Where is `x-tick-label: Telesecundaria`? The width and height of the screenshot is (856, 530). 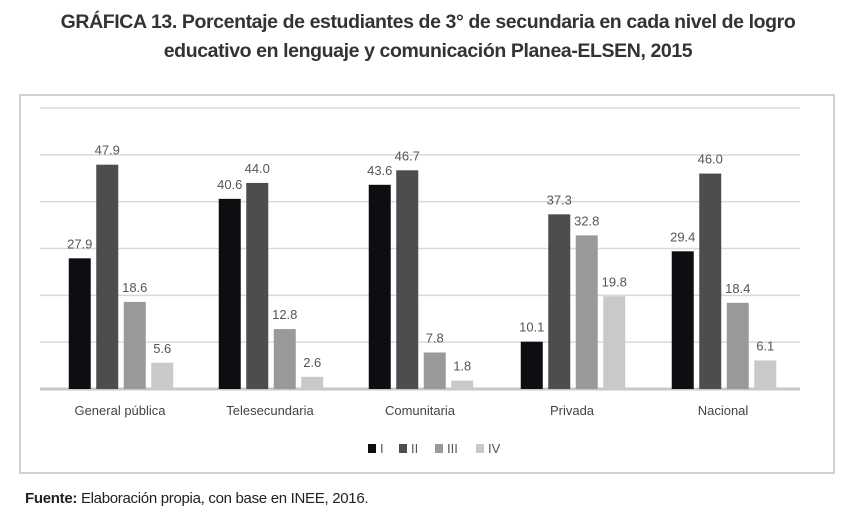 x-tick-label: Telesecundaria is located at coordinates (270, 410).